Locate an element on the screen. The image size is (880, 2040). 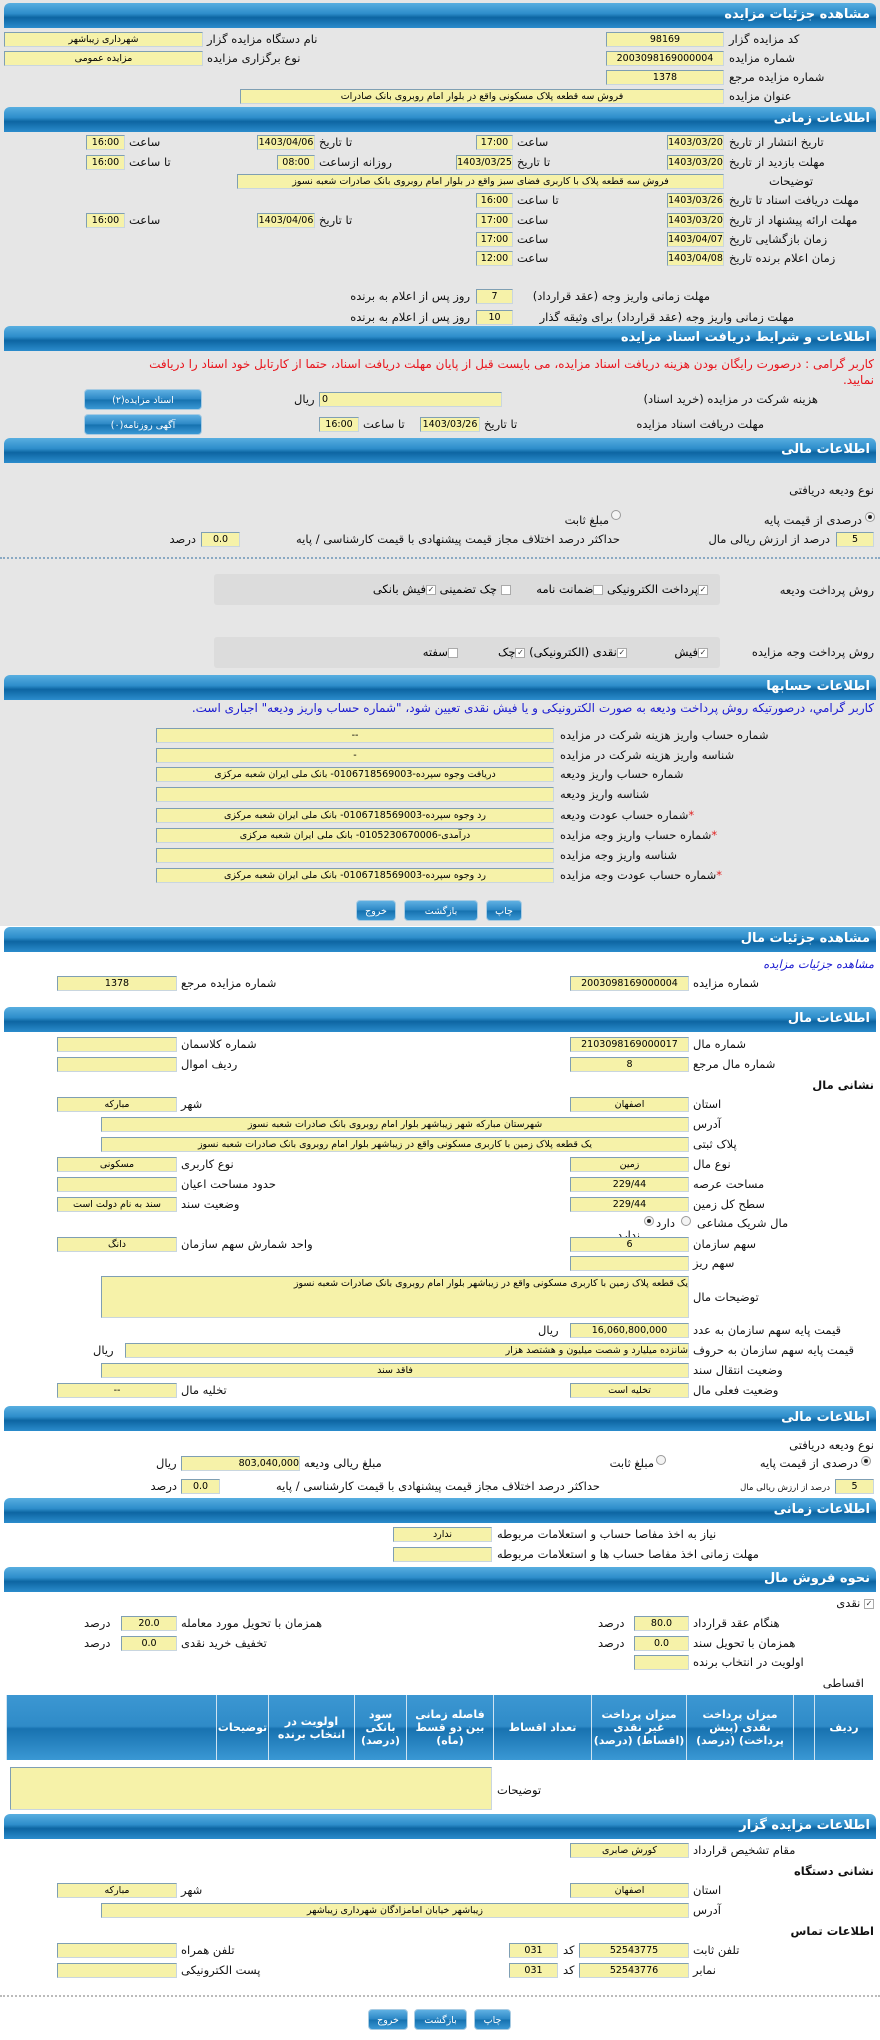
deposit-method-check: چک تضمینی is located at coordinates (475, 589).